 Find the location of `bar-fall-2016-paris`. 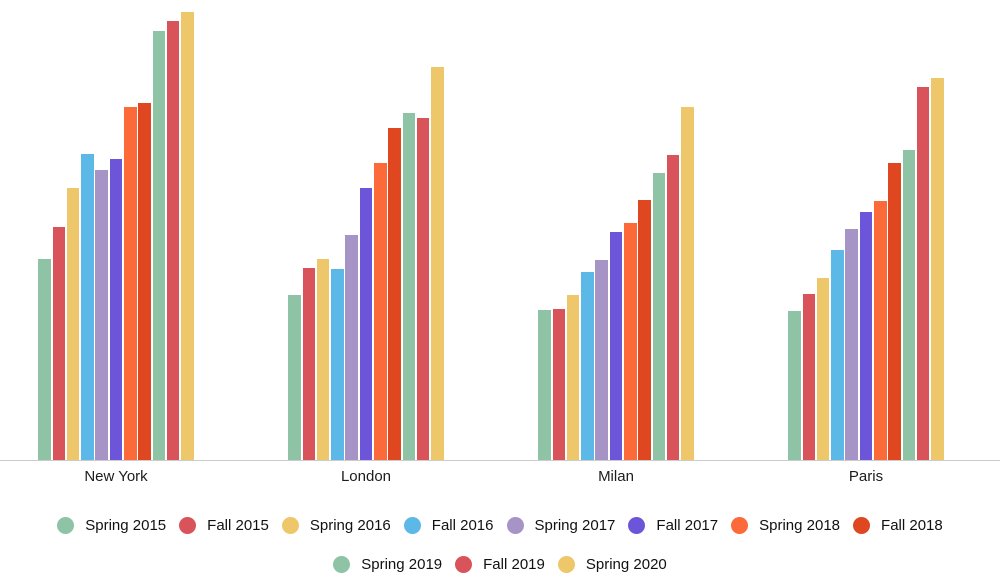

bar-fall-2016-paris is located at coordinates (837, 355).